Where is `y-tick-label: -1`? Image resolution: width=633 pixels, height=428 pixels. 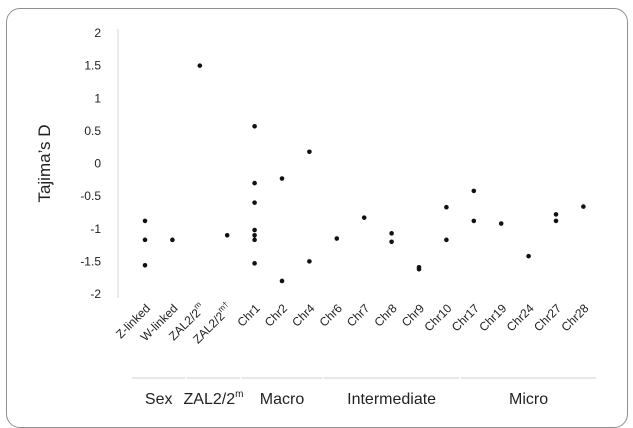 y-tick-label: -1 is located at coordinates (95, 229).